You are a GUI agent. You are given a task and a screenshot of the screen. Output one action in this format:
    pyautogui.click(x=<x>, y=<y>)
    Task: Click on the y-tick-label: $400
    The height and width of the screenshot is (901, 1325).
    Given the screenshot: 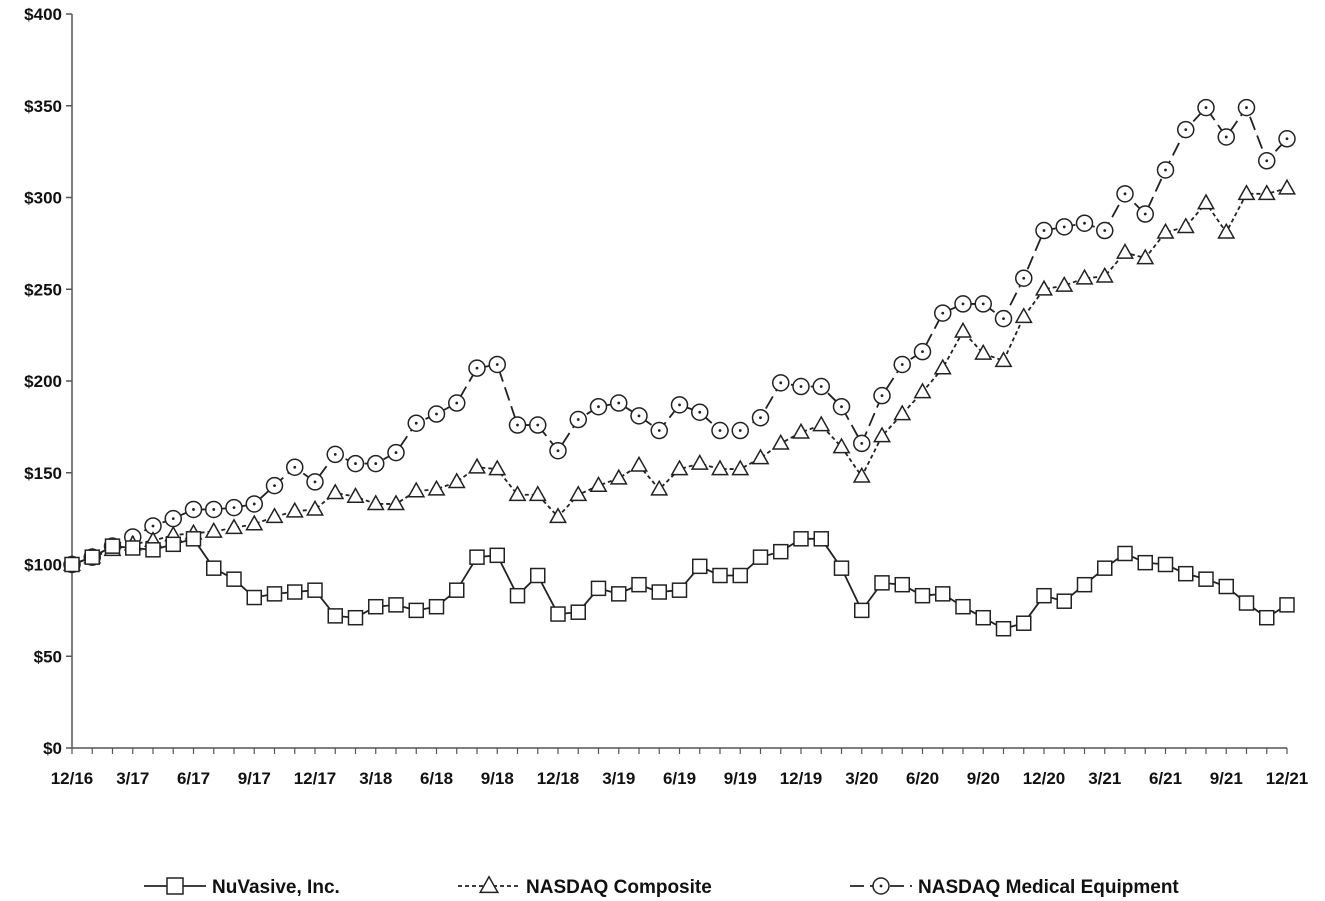 What is the action you would take?
    pyautogui.click(x=43, y=14)
    